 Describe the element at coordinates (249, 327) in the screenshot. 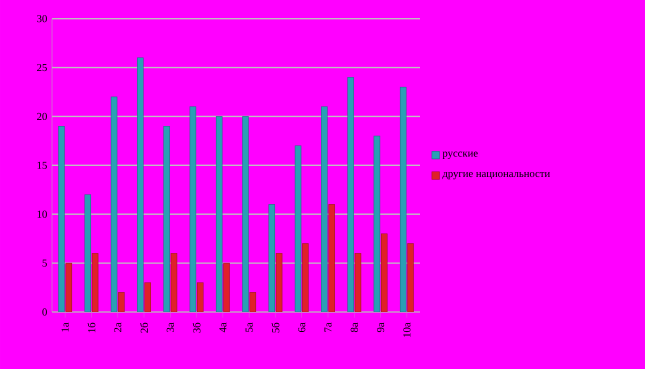

I see `x-tick-label: 5а` at that location.